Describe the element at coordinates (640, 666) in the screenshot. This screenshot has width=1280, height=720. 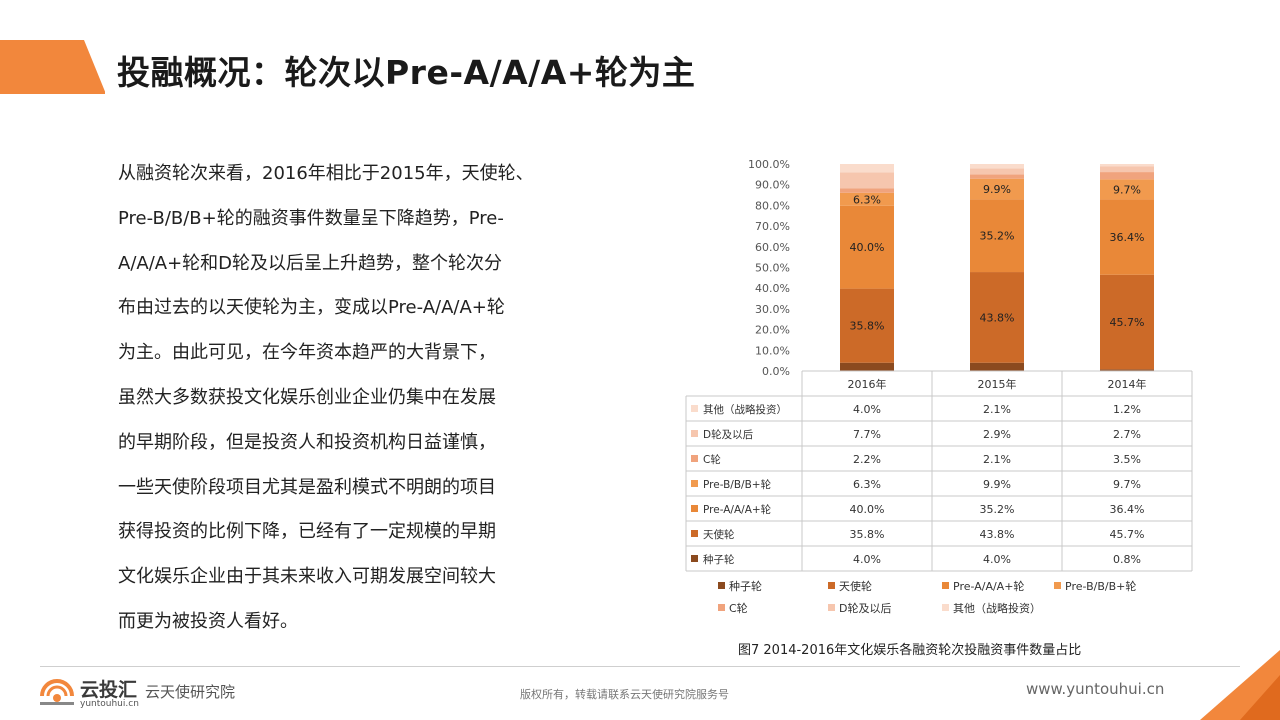
I see `footer-divider` at that location.